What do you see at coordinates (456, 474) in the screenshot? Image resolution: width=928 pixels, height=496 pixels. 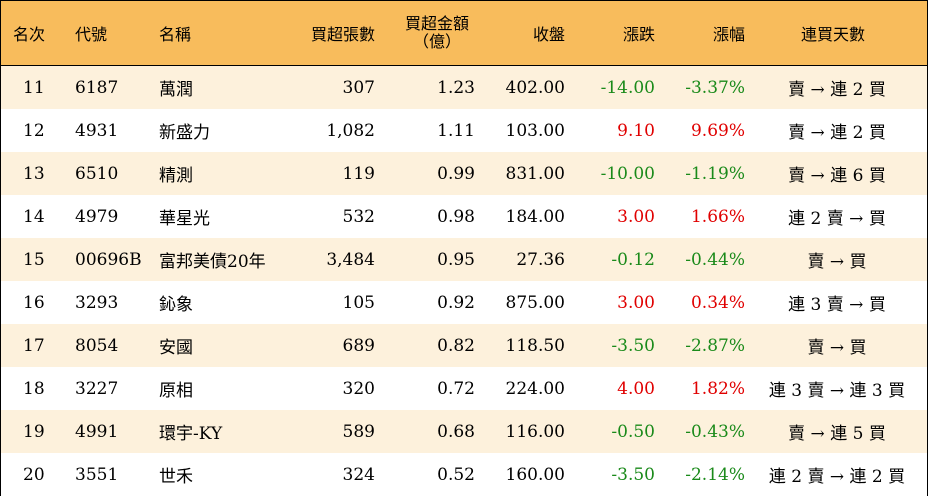 I see `cell-buy-amount: 0.52` at bounding box center [456, 474].